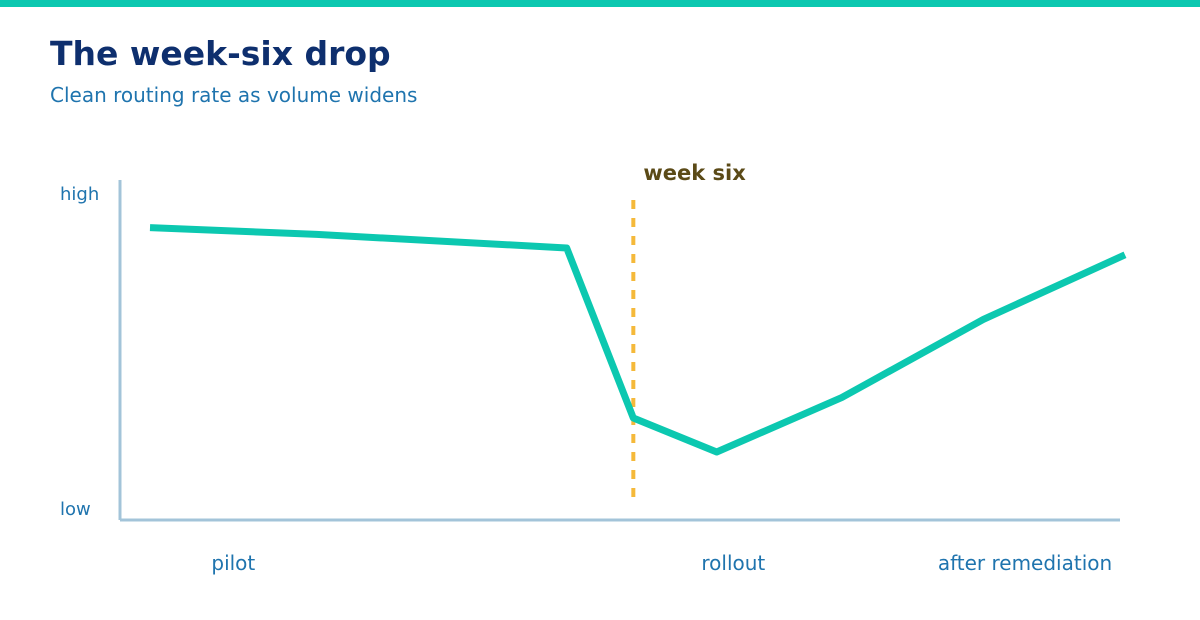 This screenshot has height=620, width=1200. What do you see at coordinates (1025, 563) in the screenshot?
I see `x-tick-label: after remediation` at bounding box center [1025, 563].